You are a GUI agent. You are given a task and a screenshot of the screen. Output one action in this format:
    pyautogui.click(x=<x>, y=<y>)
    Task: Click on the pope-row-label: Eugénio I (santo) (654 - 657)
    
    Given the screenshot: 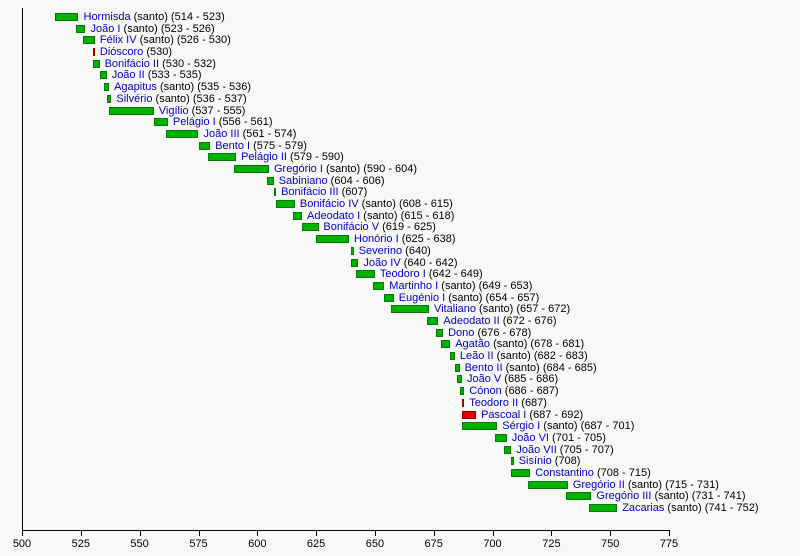 What is the action you would take?
    pyautogui.click(x=469, y=298)
    